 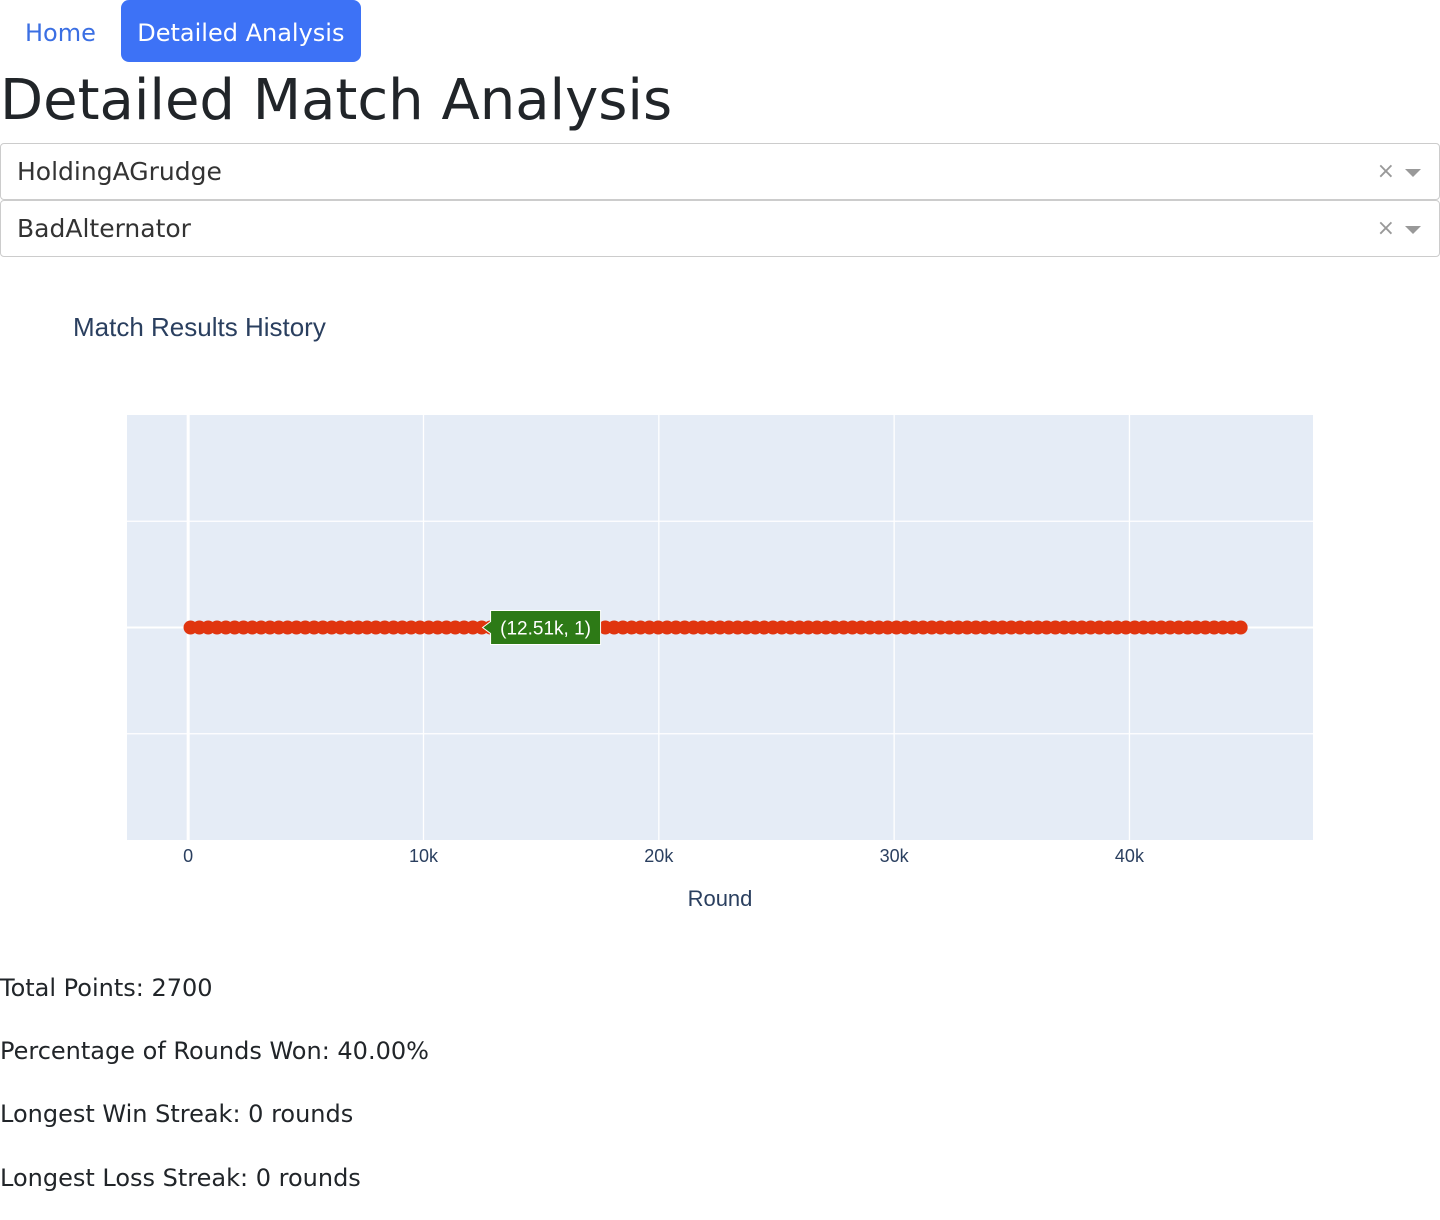 I want to click on x-tick-label: 10k, so click(x=424, y=856).